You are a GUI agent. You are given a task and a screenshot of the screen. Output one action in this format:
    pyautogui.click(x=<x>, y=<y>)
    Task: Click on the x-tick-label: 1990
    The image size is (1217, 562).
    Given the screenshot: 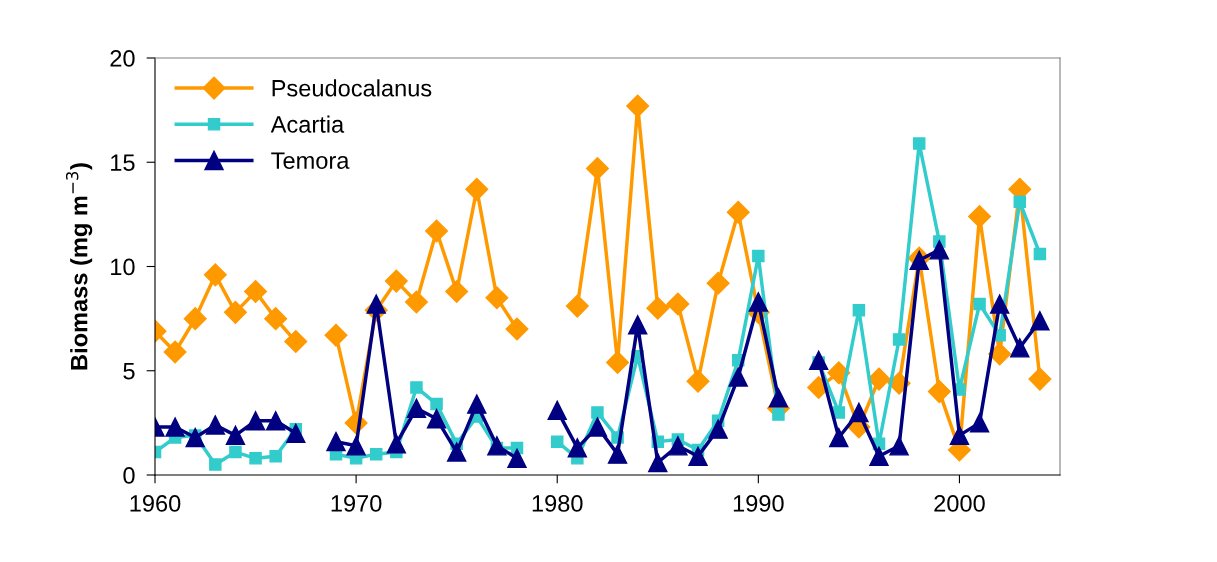 What is the action you would take?
    pyautogui.click(x=758, y=503)
    